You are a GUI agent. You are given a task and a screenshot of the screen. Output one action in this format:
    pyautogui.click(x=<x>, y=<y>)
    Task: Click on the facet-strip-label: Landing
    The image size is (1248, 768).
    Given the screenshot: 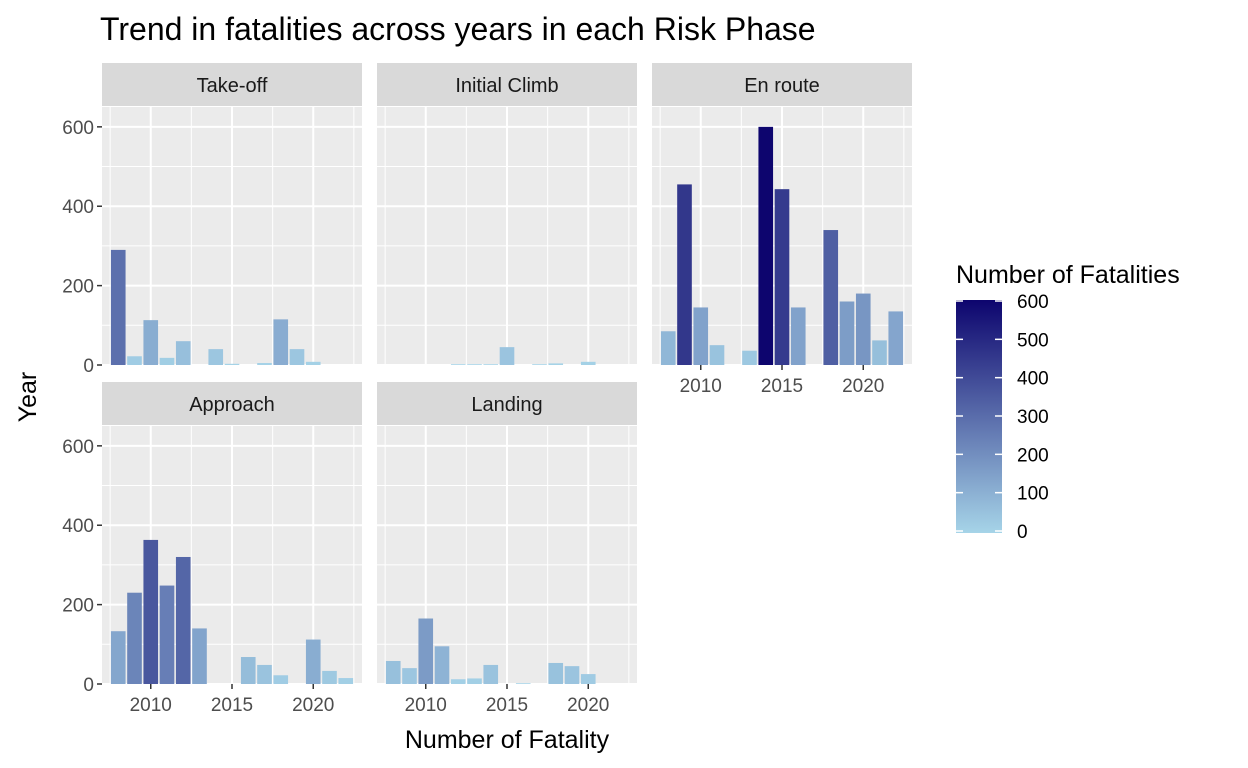 What is the action you would take?
    pyautogui.click(x=506, y=405)
    